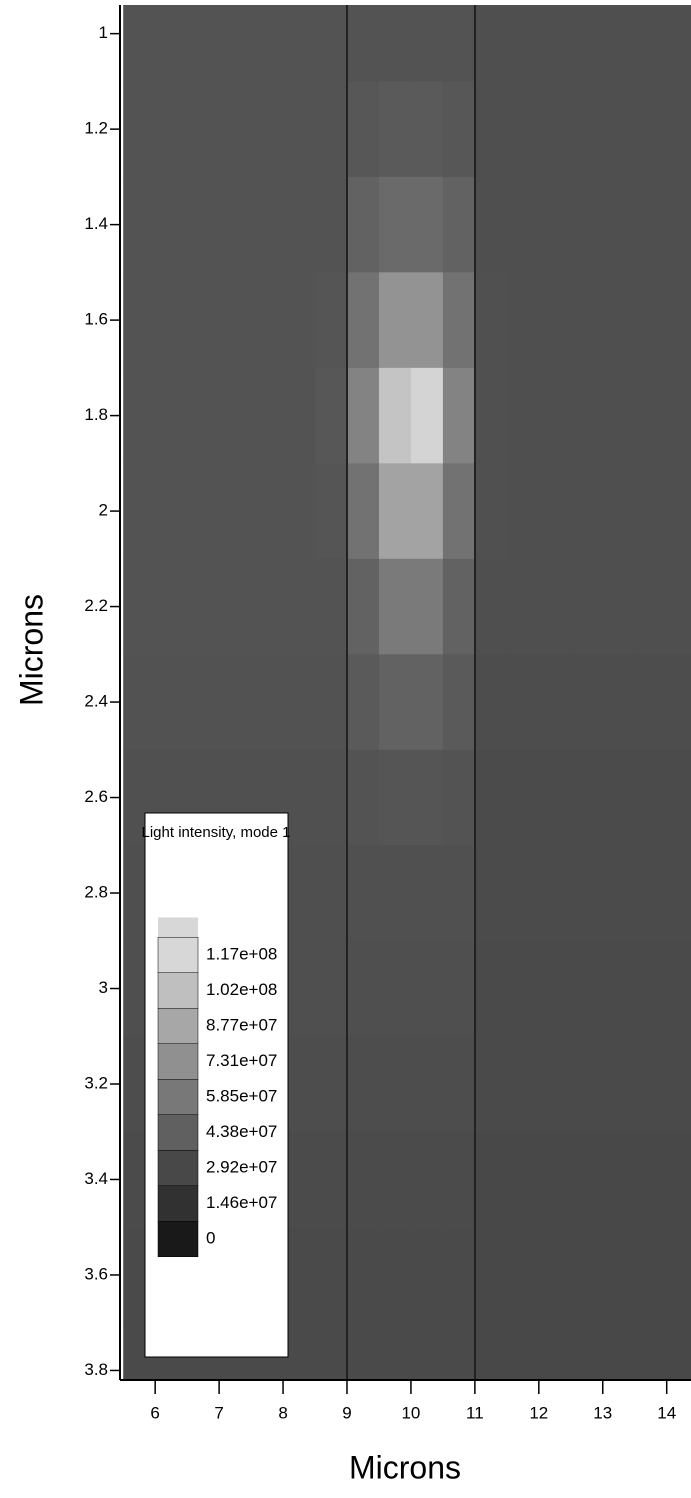 This screenshot has height=1498, width=691. Describe the element at coordinates (538, 1412) in the screenshot. I see `x-tick-label: 12` at that location.